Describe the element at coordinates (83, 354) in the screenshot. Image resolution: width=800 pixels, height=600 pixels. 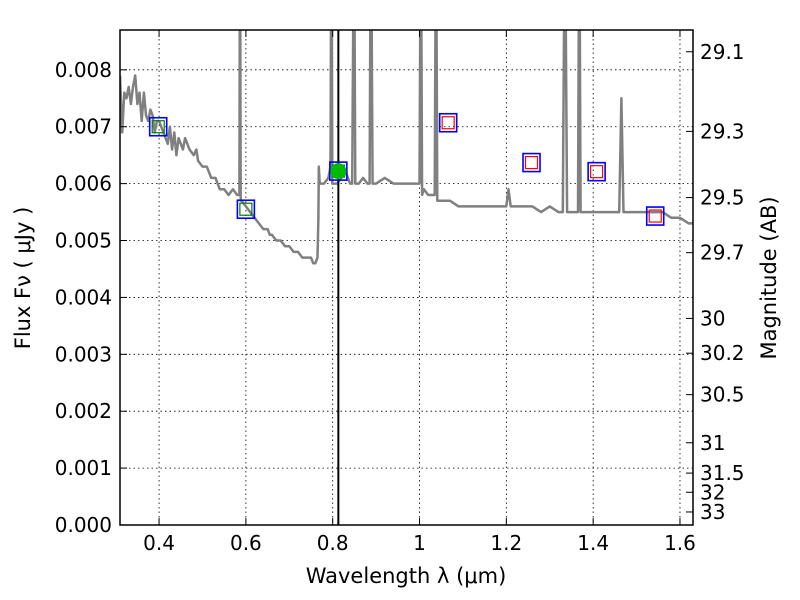
I see `y-tick-label: 0.003` at that location.